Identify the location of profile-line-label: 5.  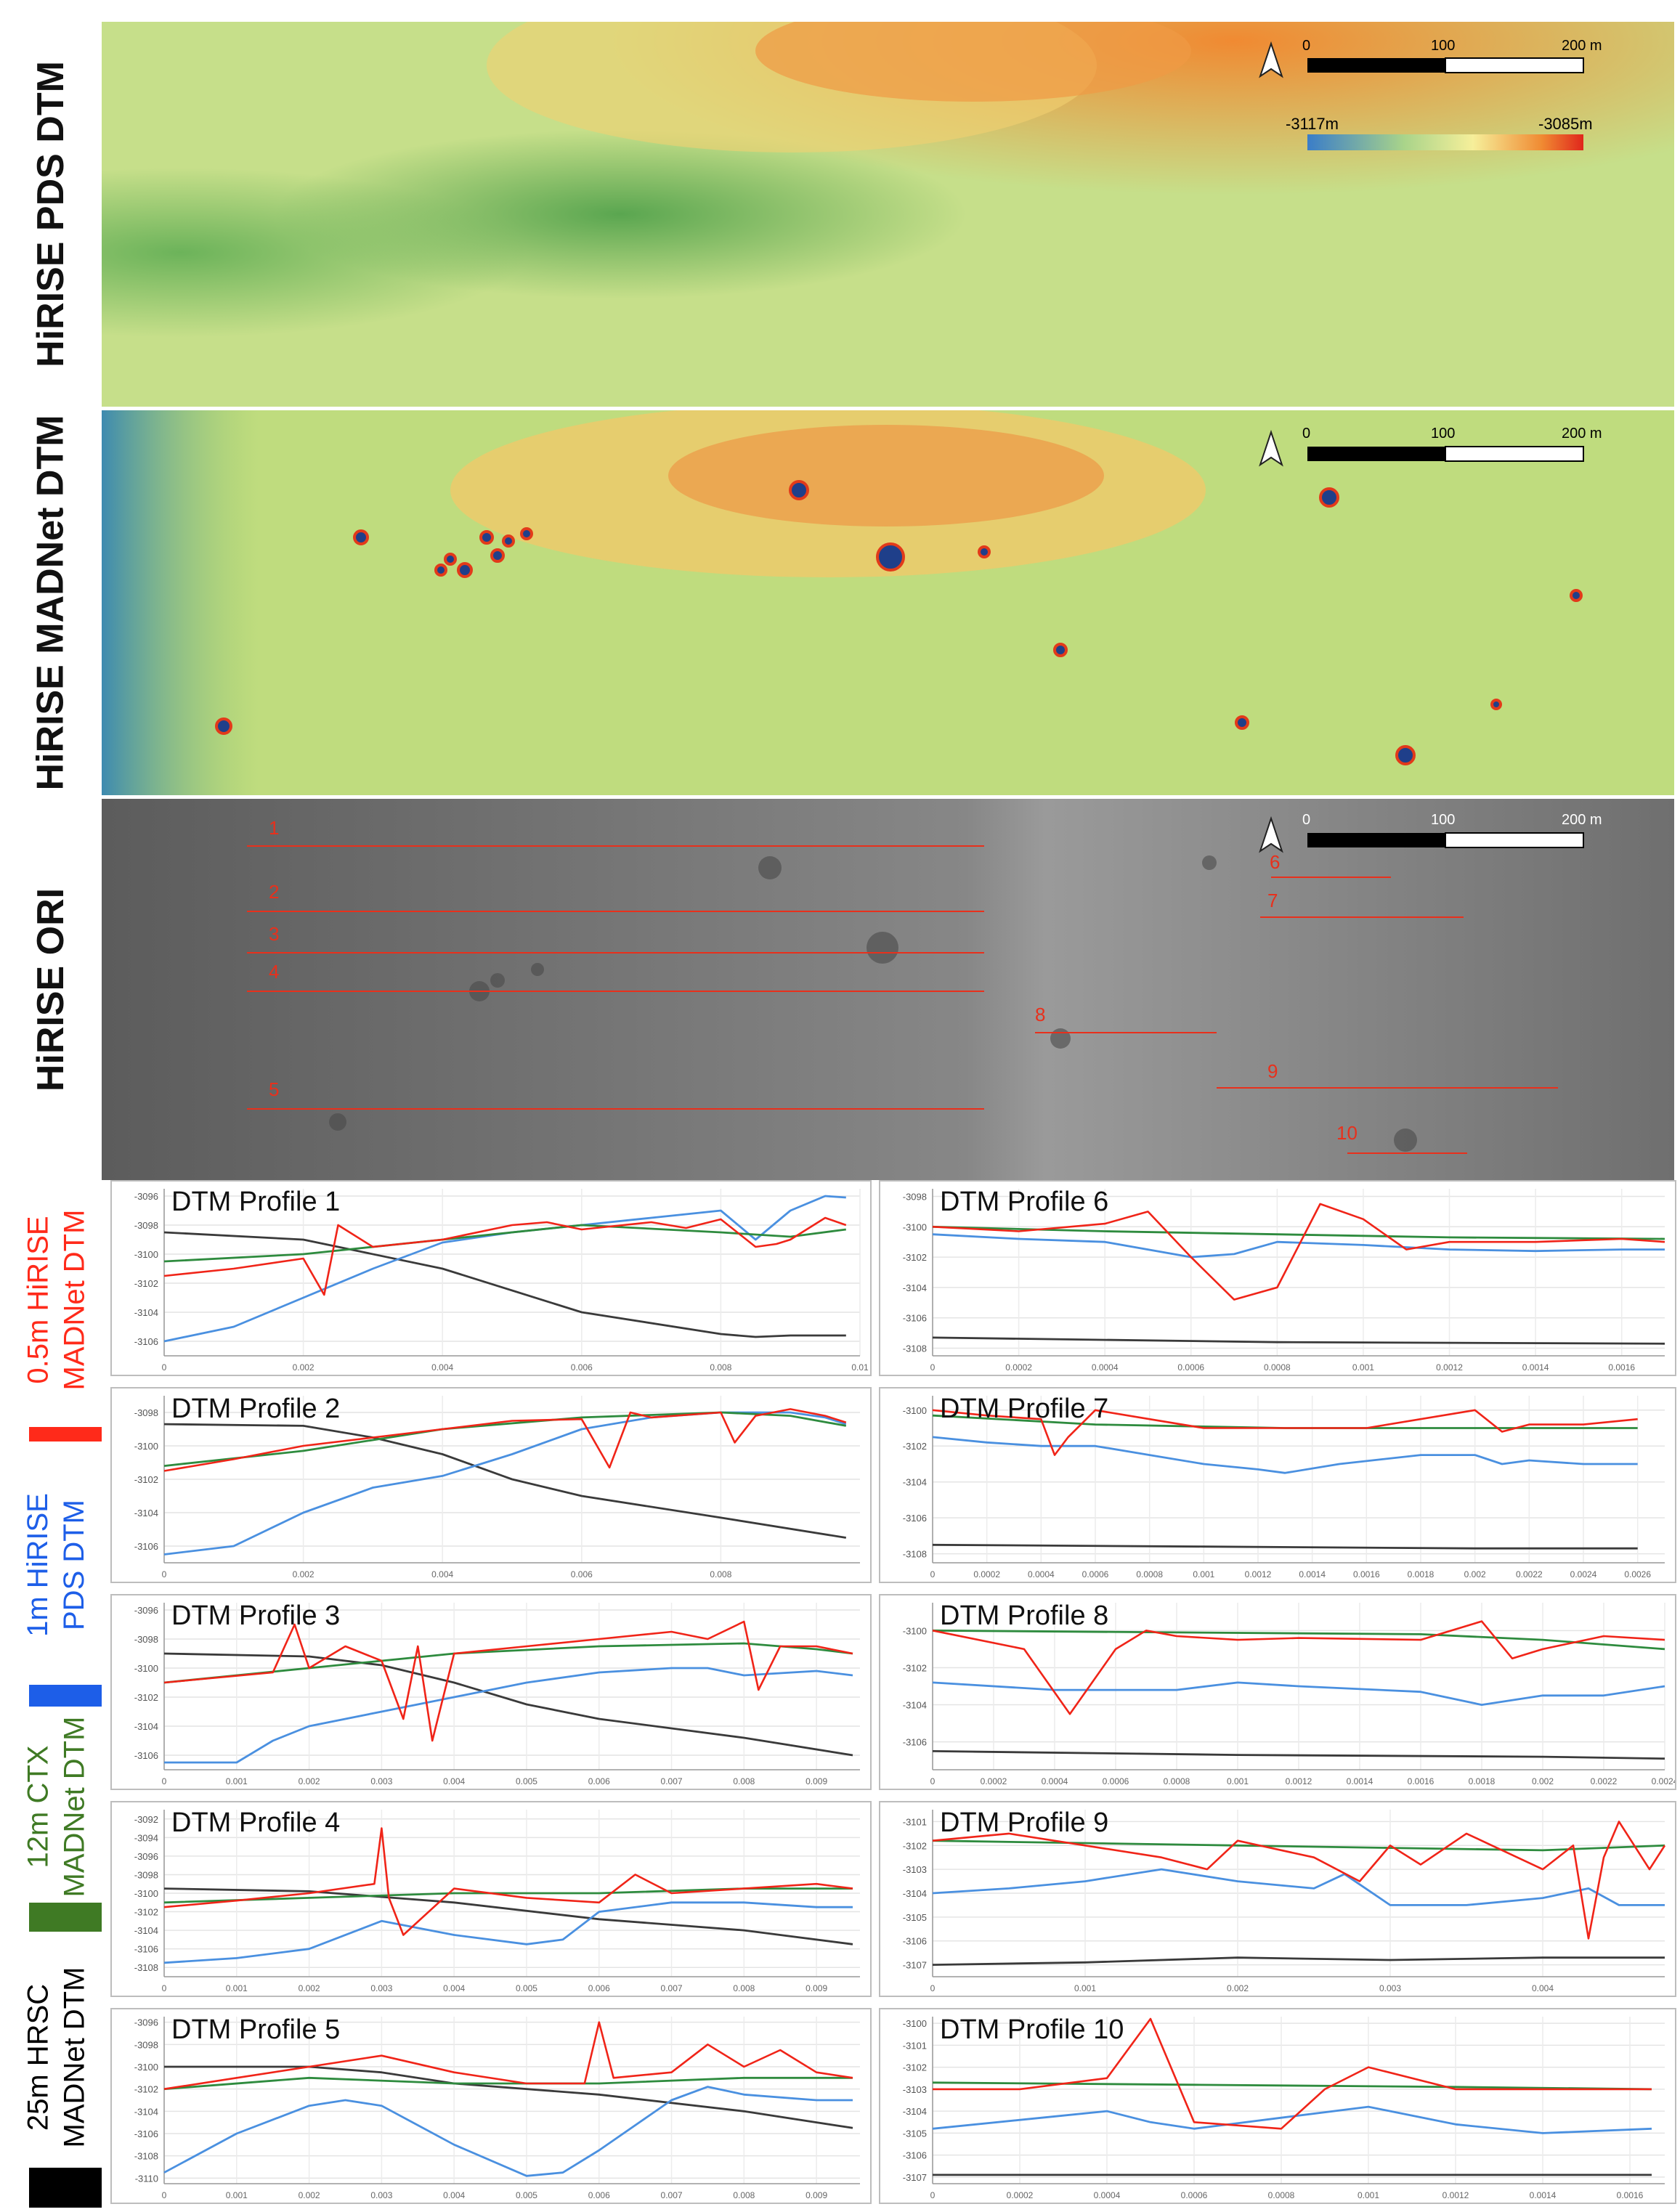
(274, 1089).